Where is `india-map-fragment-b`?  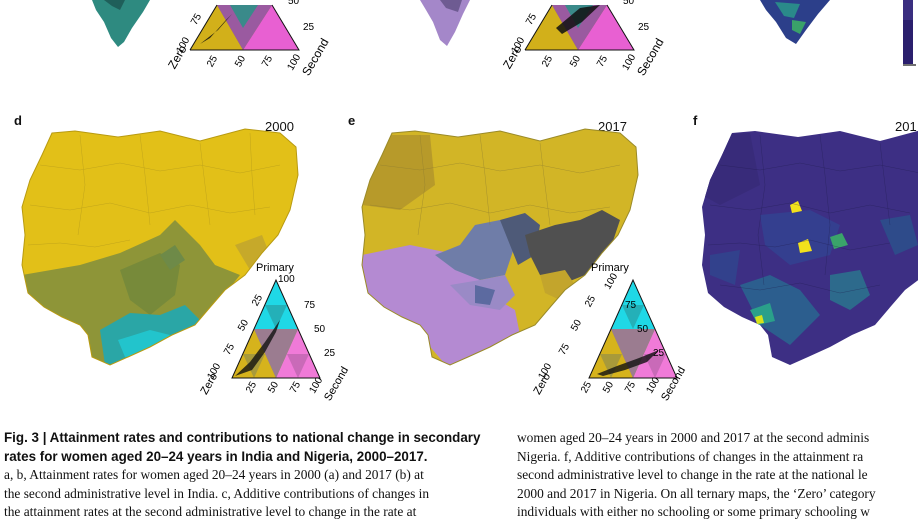
india-map-fragment-b is located at coordinates (445, 23).